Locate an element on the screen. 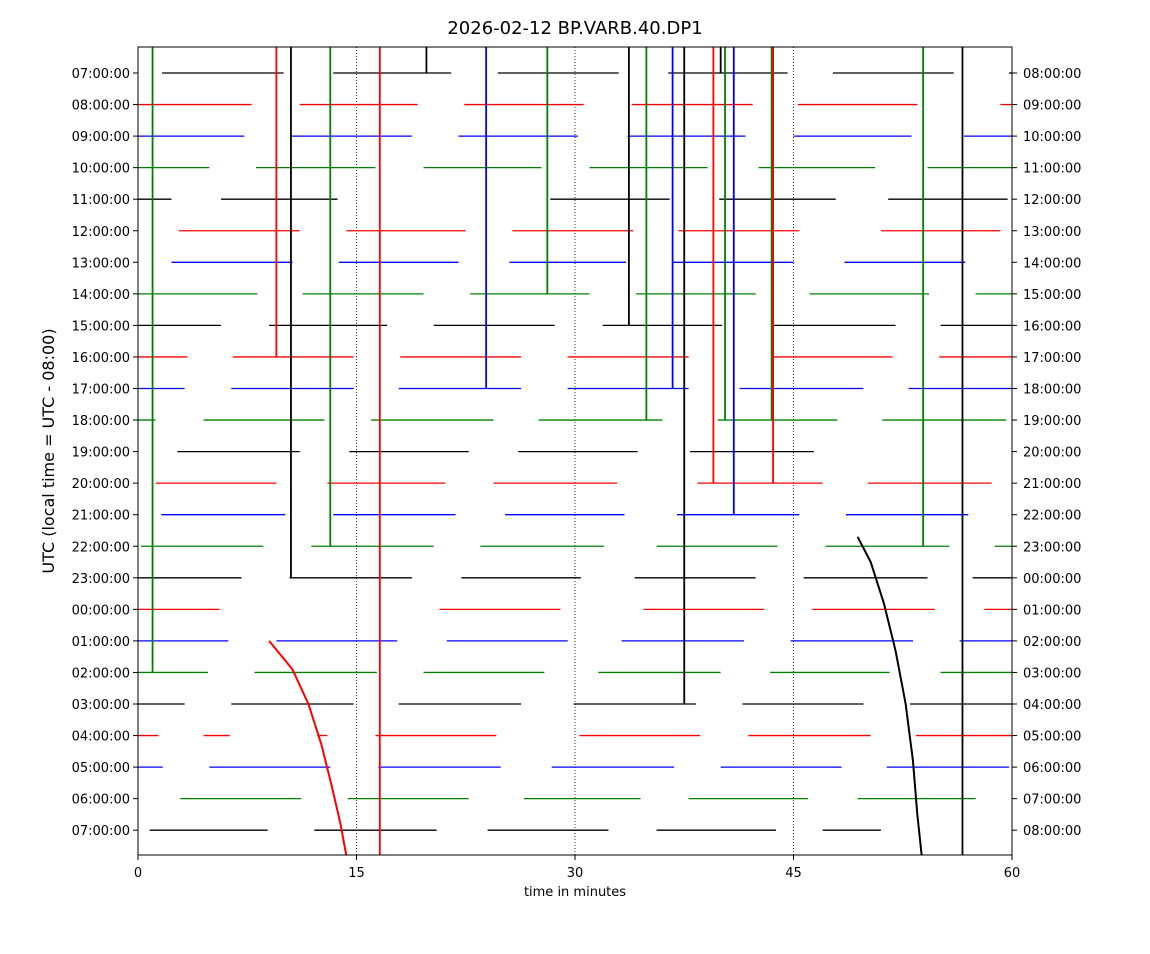 This screenshot has width=1150, height=954. y-tick-label-right: 17:00:00 is located at coordinates (1052, 358).